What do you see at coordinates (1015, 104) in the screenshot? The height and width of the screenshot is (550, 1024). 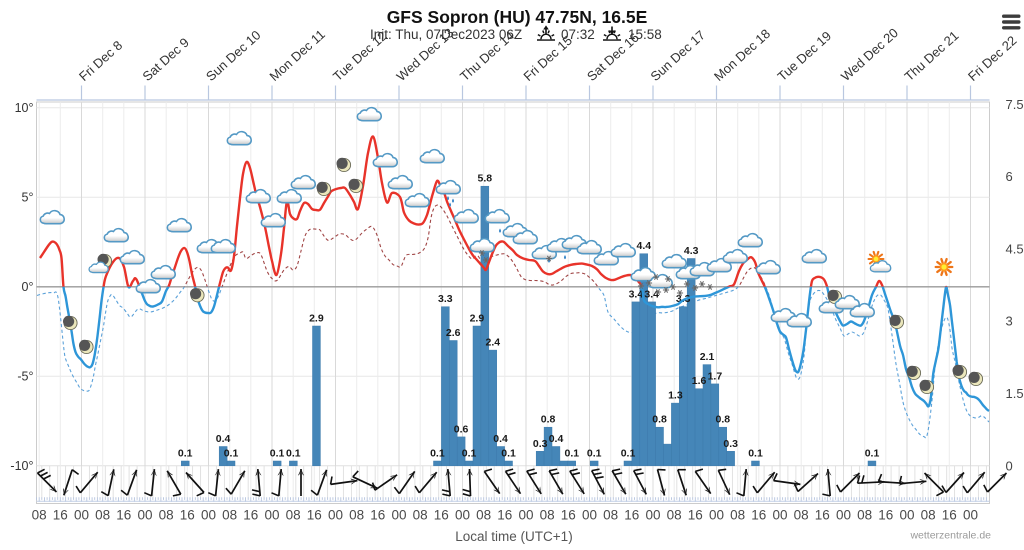 I see `svg-text: 7.5` at bounding box center [1015, 104].